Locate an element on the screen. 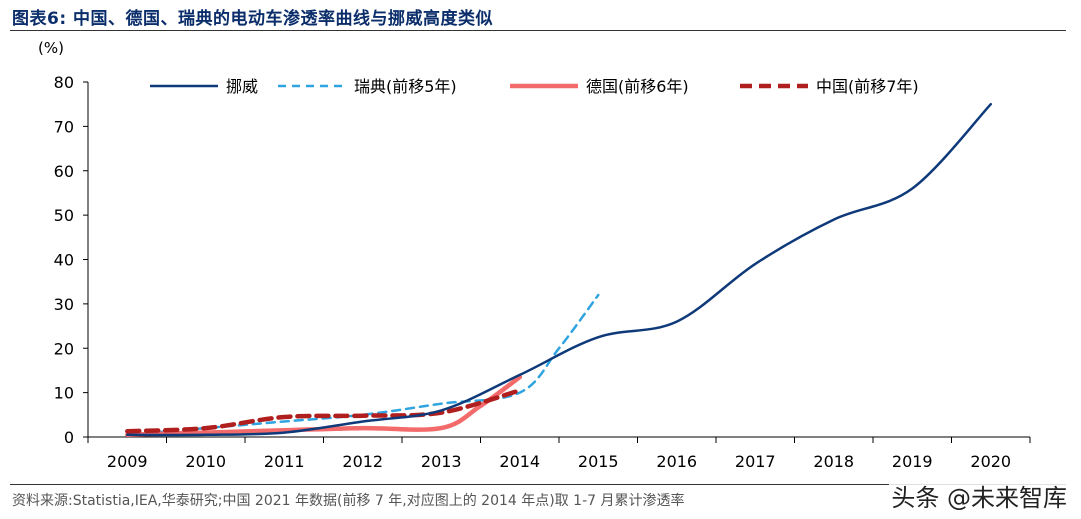 This screenshot has height=519, width=1081. legend-label-1: 瑞典(前移5年) is located at coordinates (405, 86).